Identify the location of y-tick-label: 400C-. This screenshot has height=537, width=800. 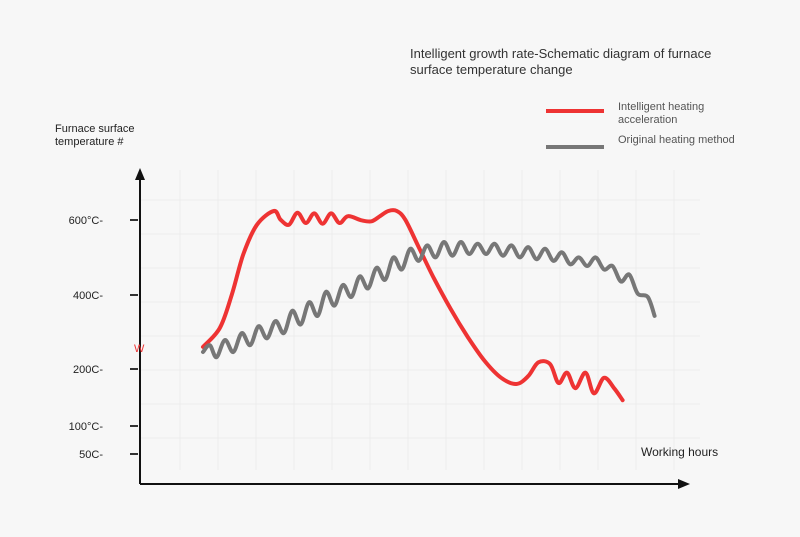
(88, 296).